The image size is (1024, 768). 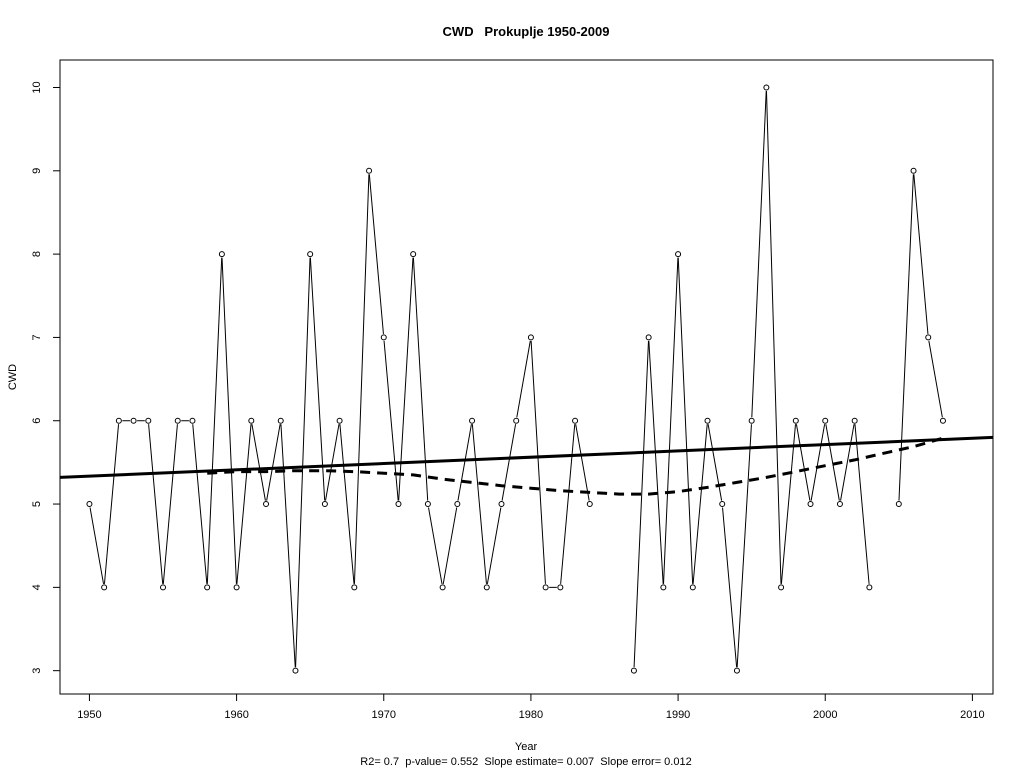 What do you see at coordinates (825, 715) in the screenshot?
I see `x-tick-label: 2000` at bounding box center [825, 715].